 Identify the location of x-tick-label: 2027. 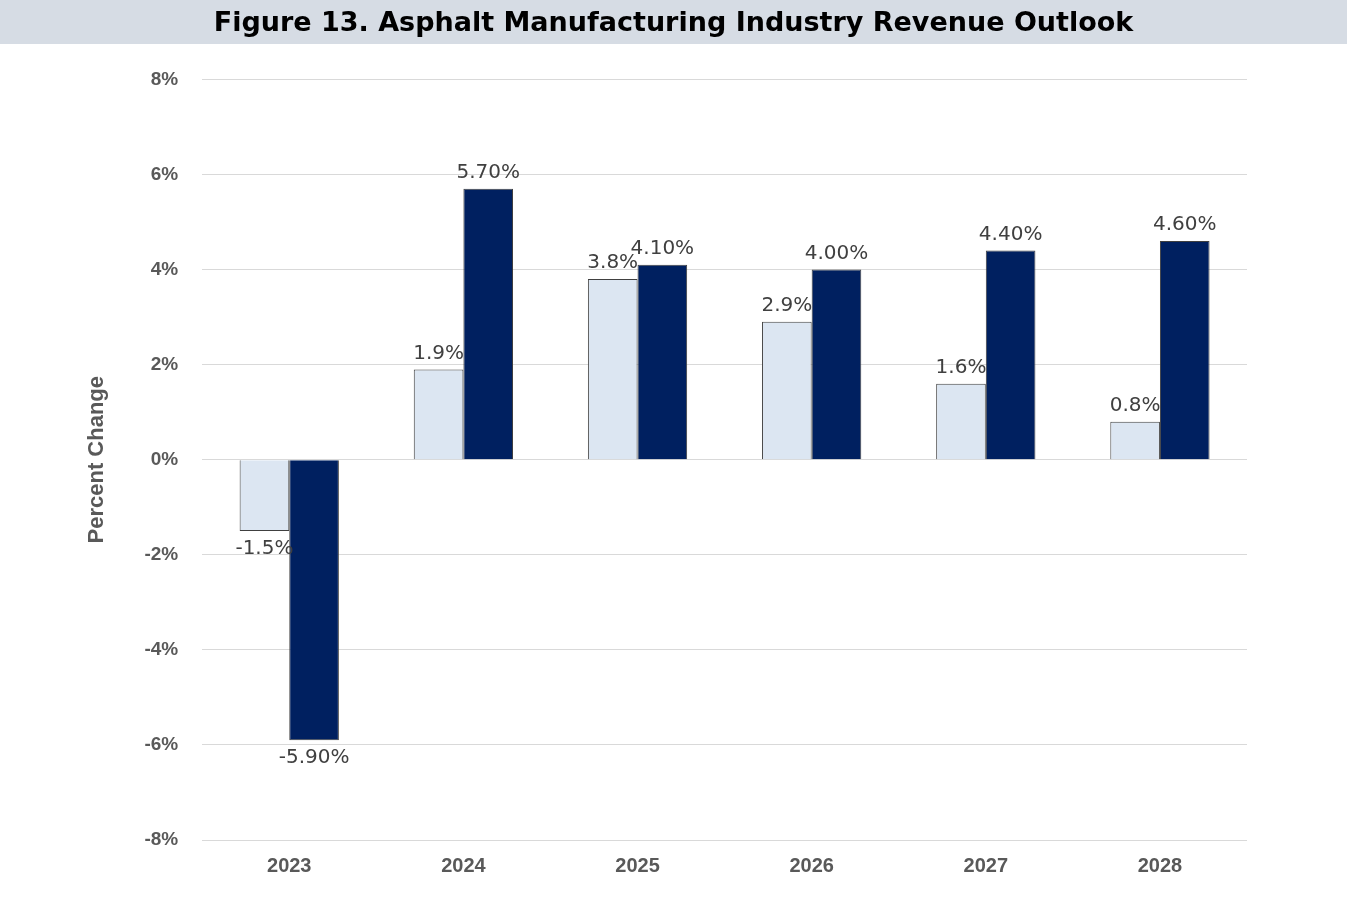
(986, 864).